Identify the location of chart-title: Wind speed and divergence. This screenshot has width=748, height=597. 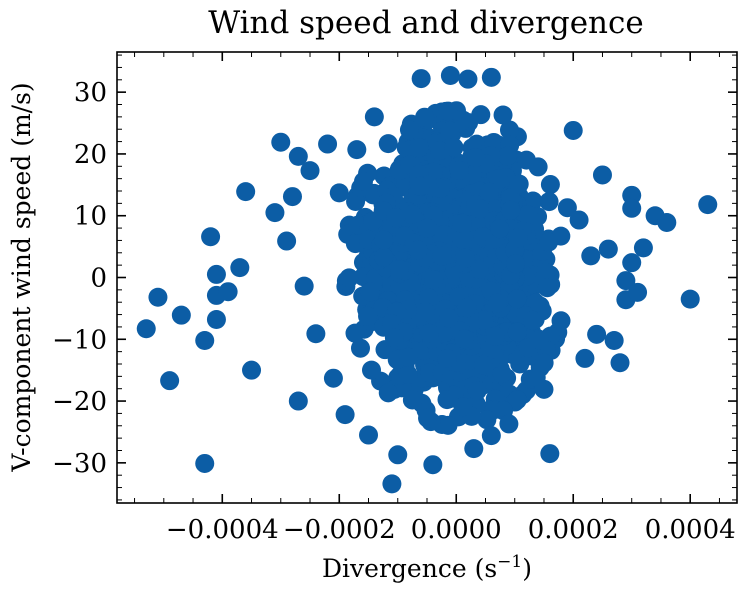
(425, 23).